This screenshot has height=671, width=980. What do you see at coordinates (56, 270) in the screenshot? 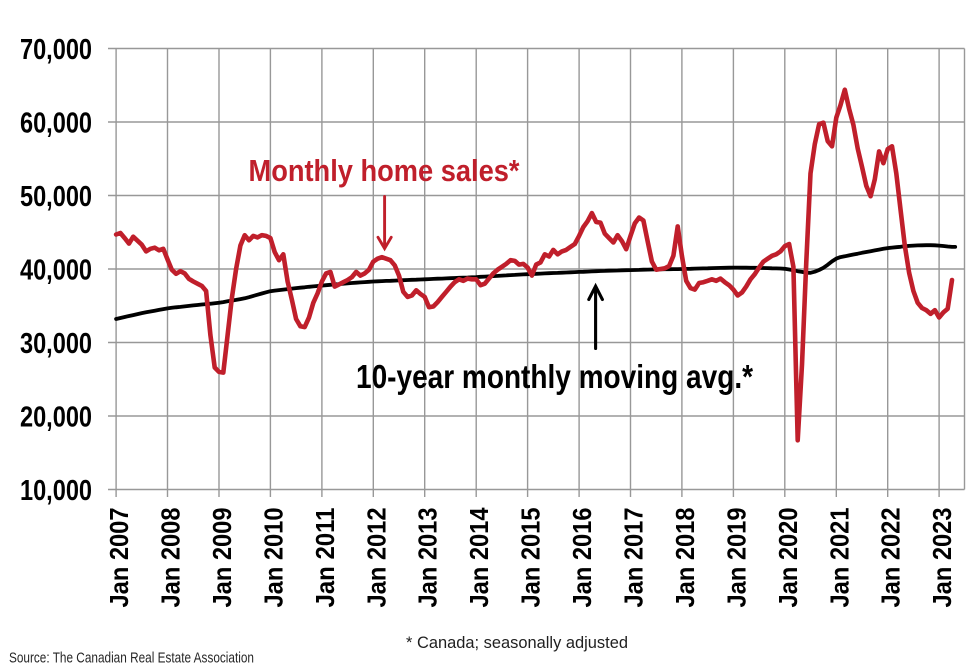
I see `svg-text: 40,000` at bounding box center [56, 270].